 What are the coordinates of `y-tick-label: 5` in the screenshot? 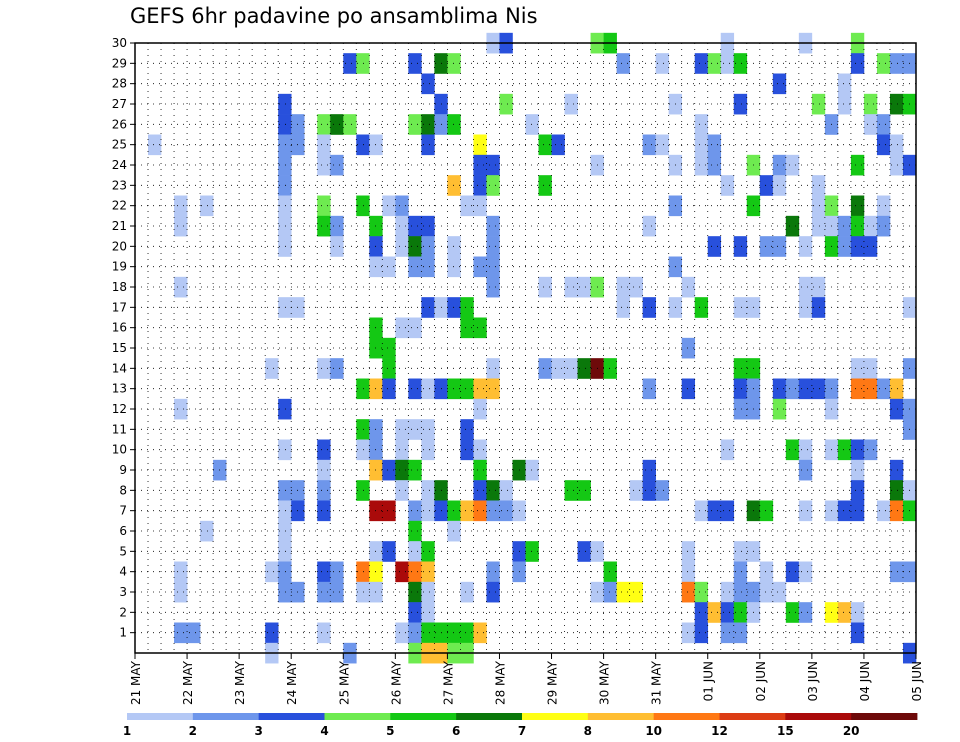 It's located at (123, 551).